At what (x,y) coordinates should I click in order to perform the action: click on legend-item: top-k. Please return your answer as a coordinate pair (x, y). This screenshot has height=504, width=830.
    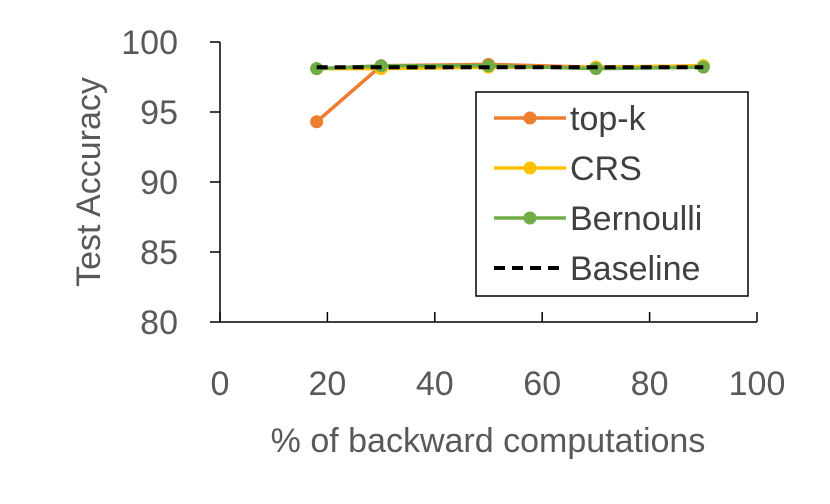
    Looking at the image, I should click on (570, 119).